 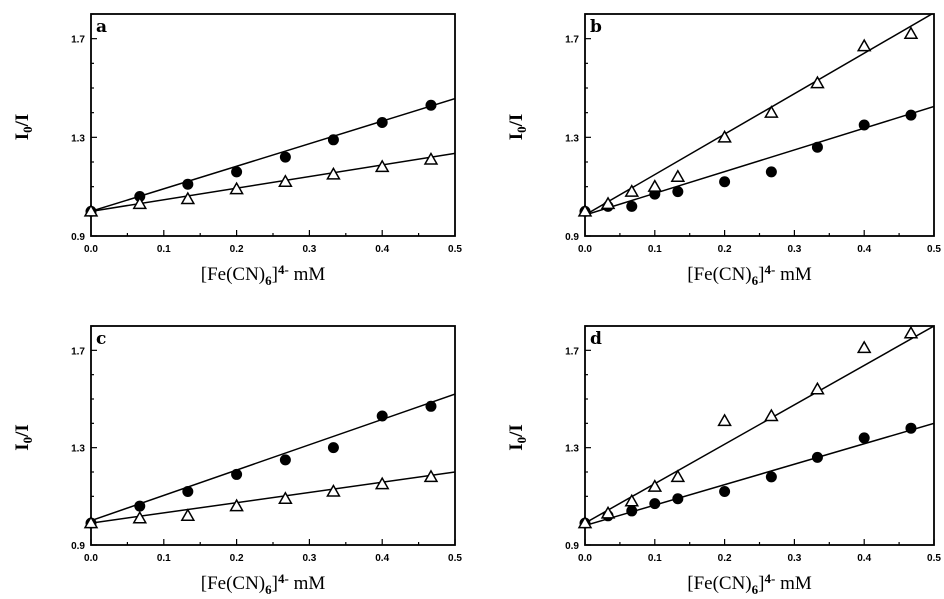 I want to click on panel-letter: d, so click(x=596, y=339).